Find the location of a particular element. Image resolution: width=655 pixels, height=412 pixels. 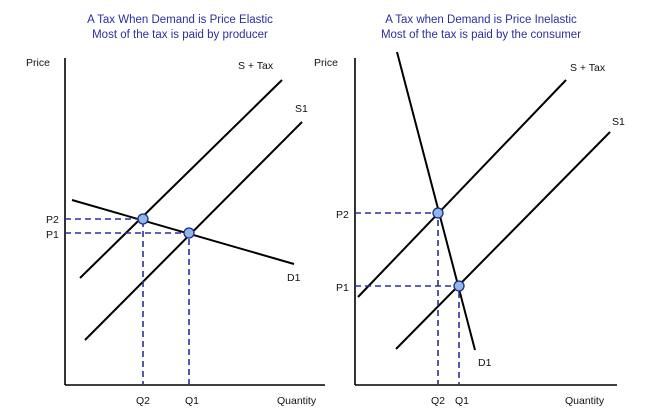

elastic-post-tax-equilibrium-point is located at coordinates (143, 219).